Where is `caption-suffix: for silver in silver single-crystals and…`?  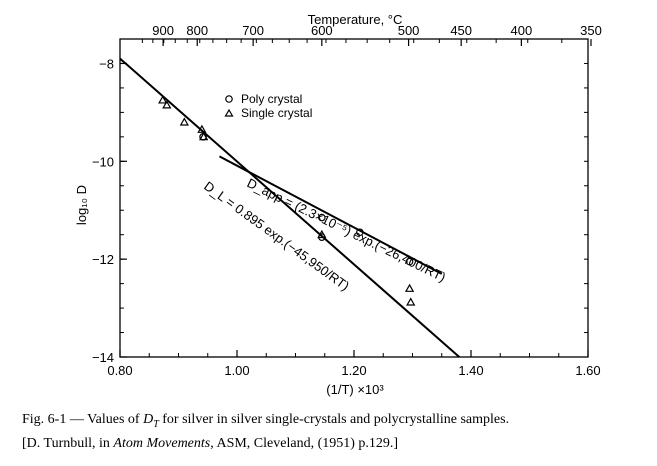 caption-suffix: for silver in silver single-crystals and… is located at coordinates (334, 419).